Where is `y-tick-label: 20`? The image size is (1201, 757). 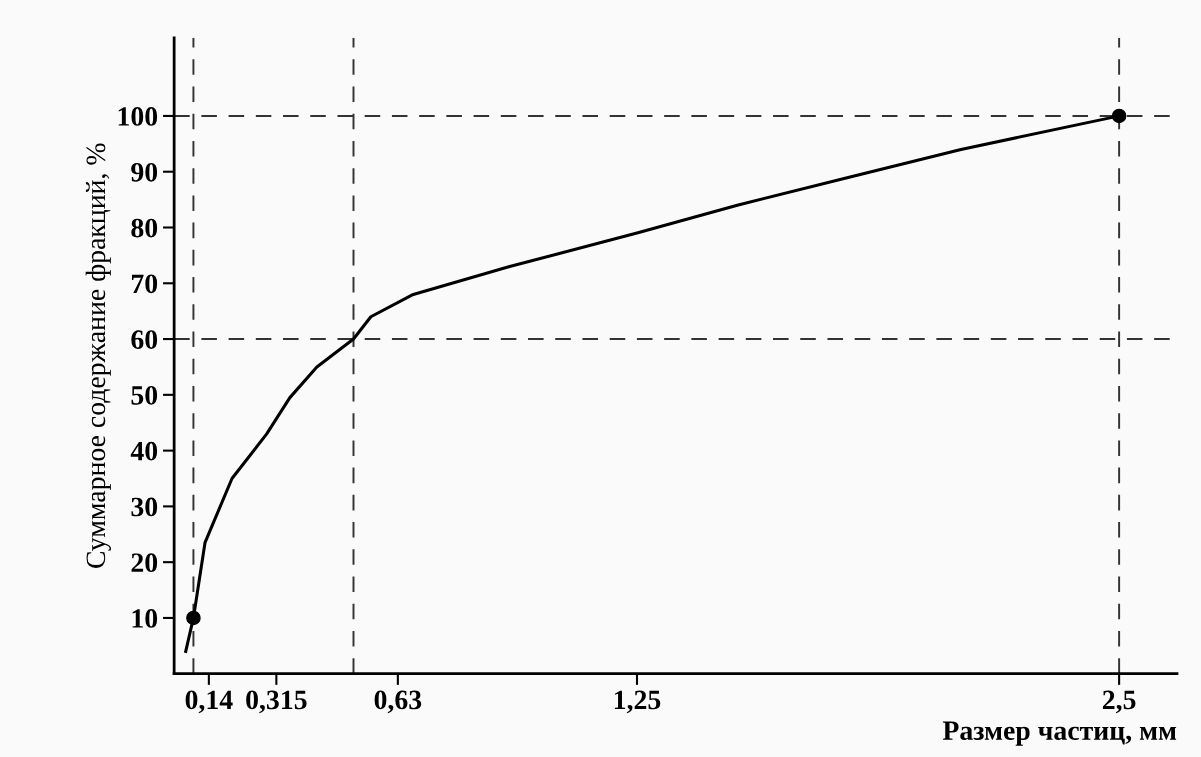 y-tick-label: 20 is located at coordinates (144, 563).